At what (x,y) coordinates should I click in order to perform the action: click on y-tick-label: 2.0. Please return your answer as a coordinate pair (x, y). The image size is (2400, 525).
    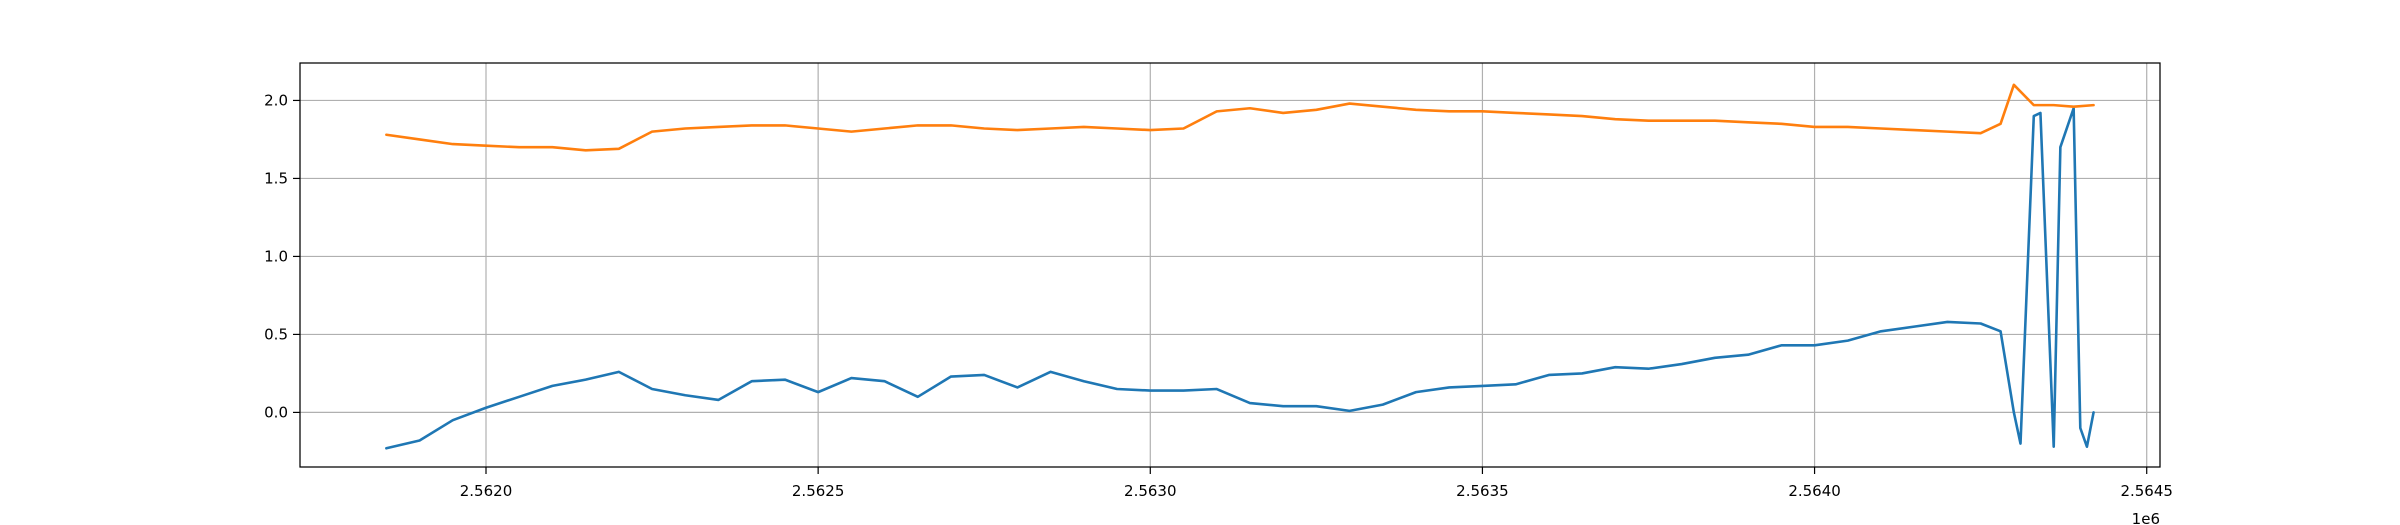
    Looking at the image, I should click on (276, 100).